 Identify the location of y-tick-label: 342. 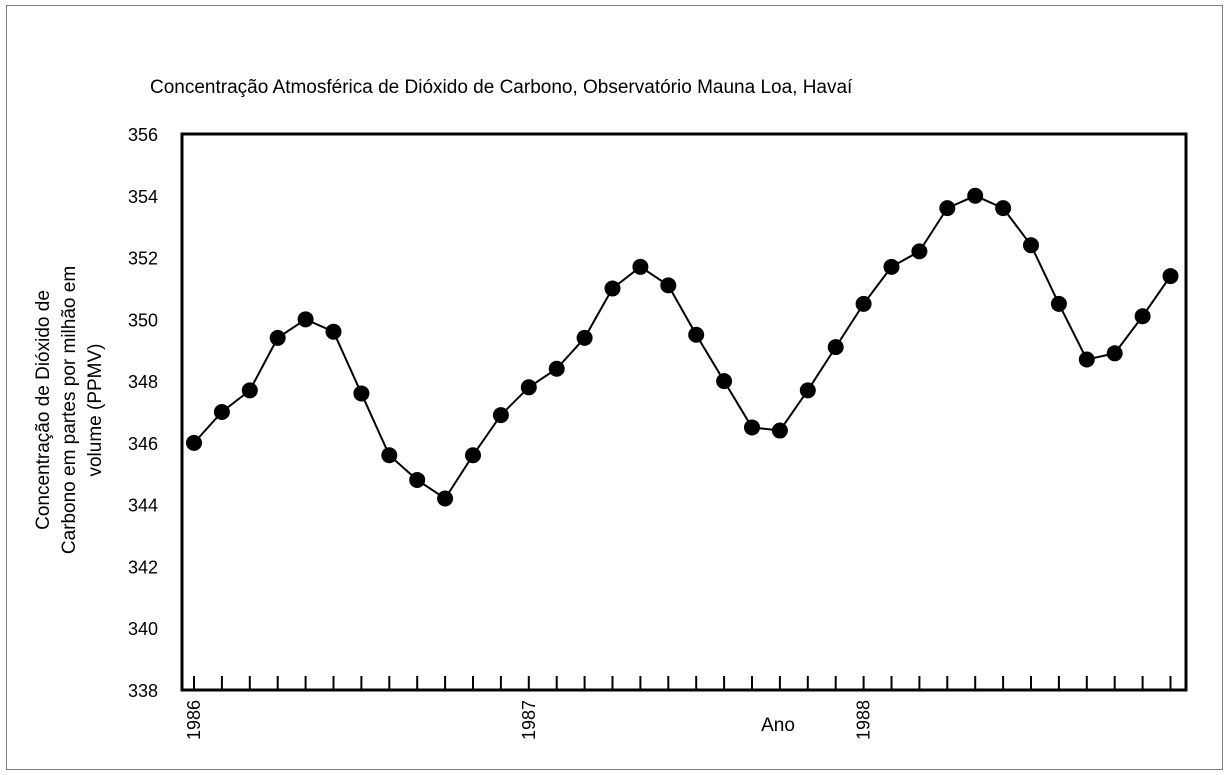
(143, 567).